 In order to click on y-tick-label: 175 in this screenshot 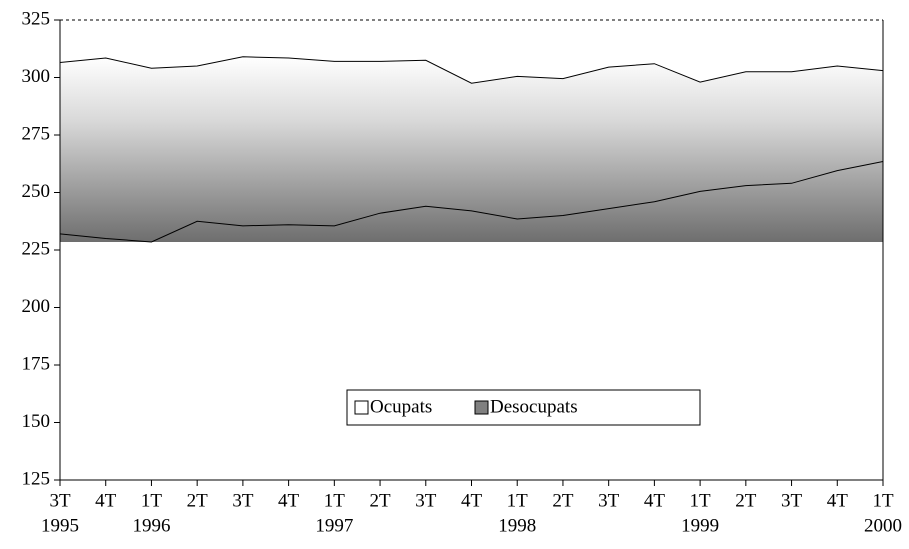, I will do `click(36, 363)`.